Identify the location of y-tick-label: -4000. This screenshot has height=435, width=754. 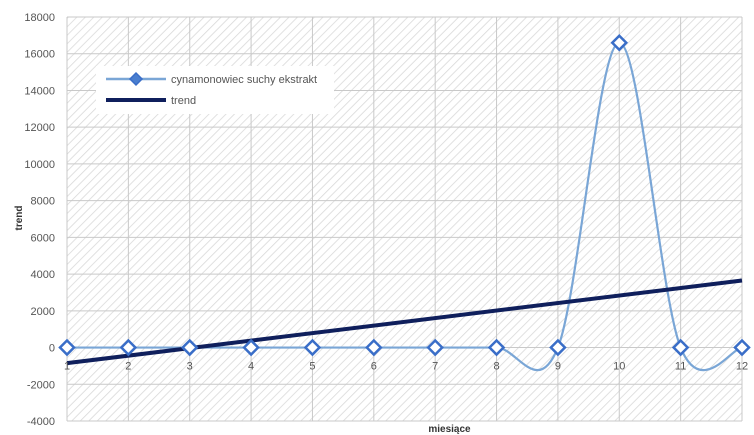
(41, 422).